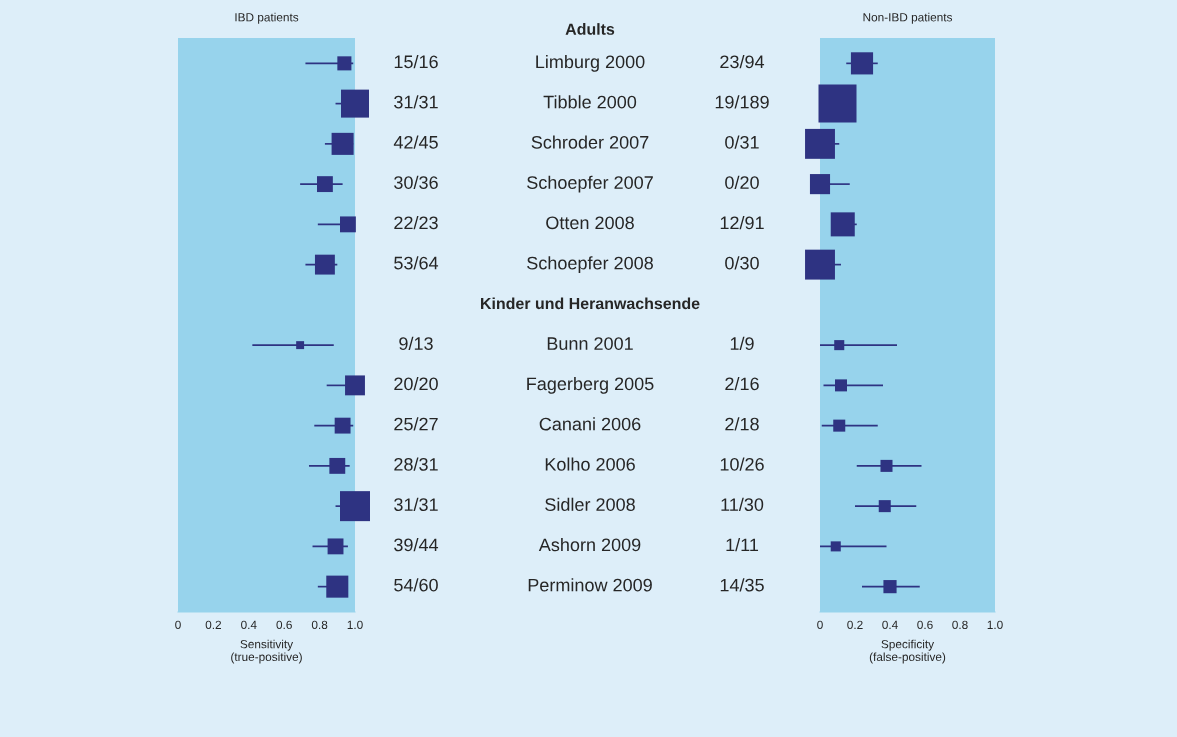 This screenshot has height=737, width=1177. What do you see at coordinates (416, 544) in the screenshot?
I see `category-label: 39/44` at bounding box center [416, 544].